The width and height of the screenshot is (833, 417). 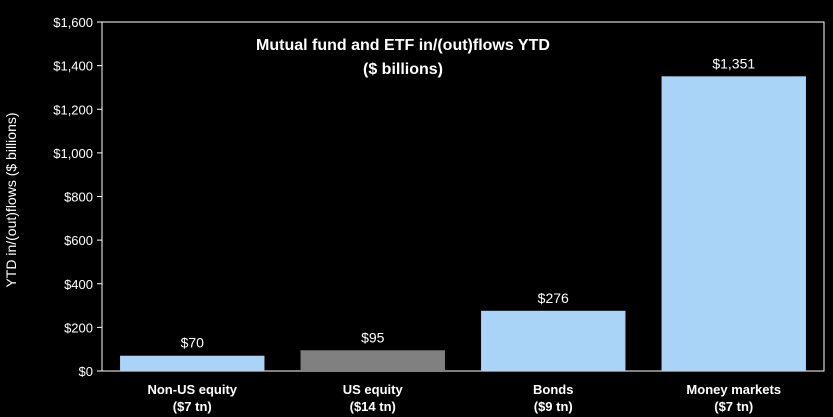 I want to click on bar-value-label: $1,351, so click(x=733, y=63).